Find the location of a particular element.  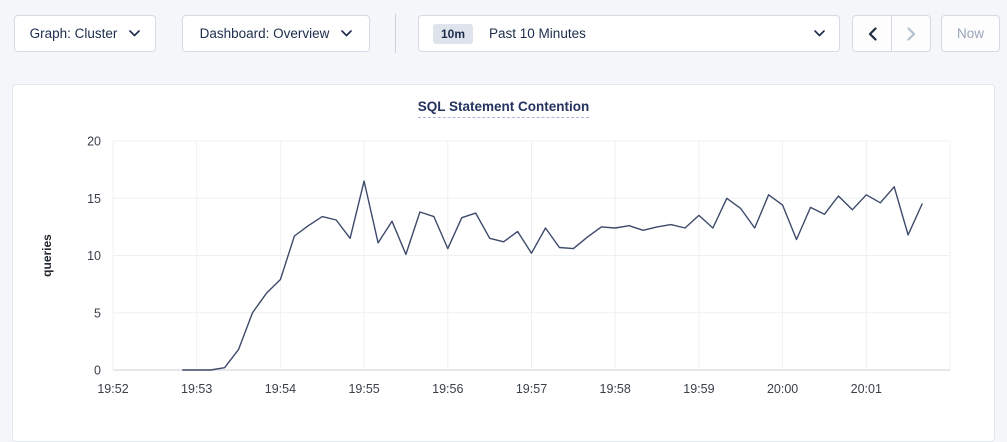

x-tick-label: 19:56 is located at coordinates (447, 389).